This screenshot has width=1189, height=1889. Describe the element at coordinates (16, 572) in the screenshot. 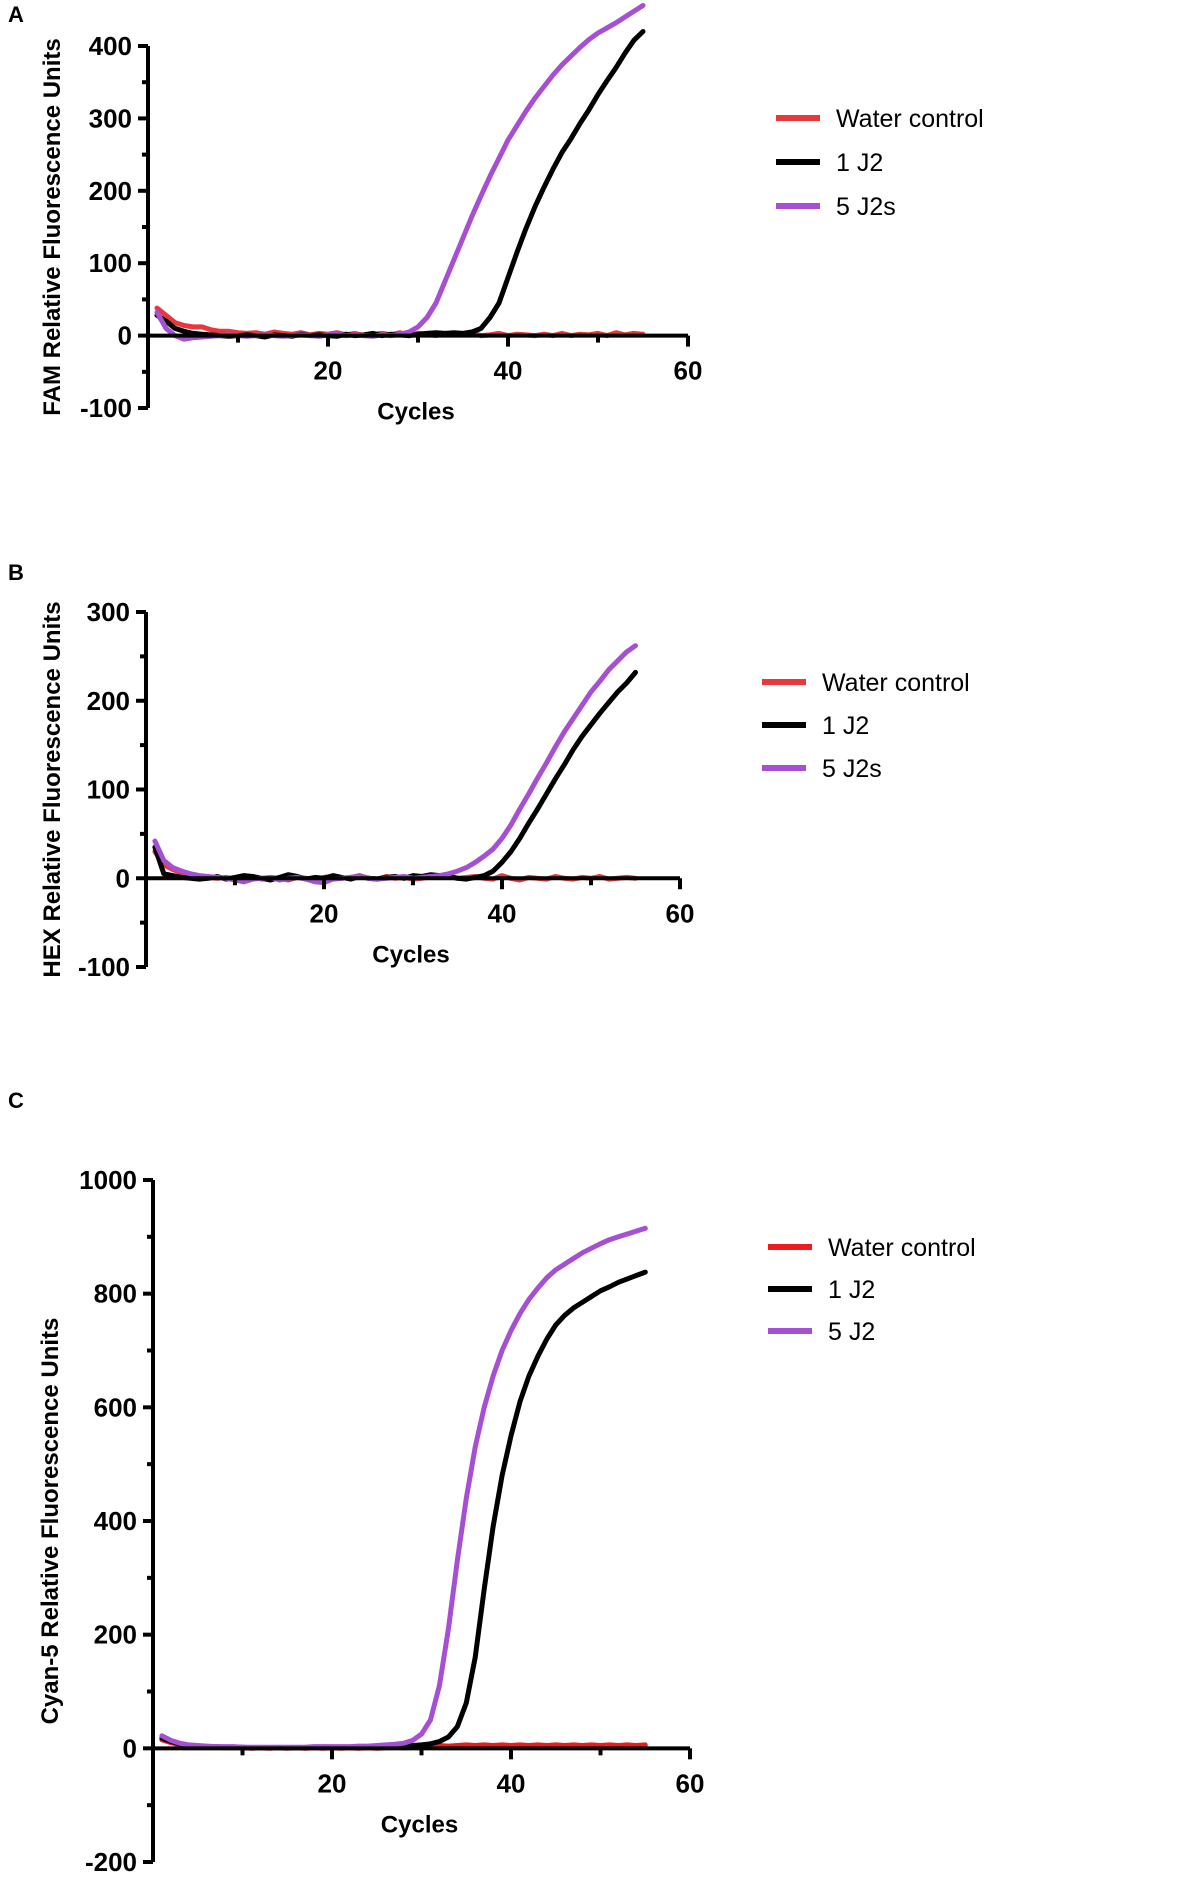

I see `panel-label: B` at that location.